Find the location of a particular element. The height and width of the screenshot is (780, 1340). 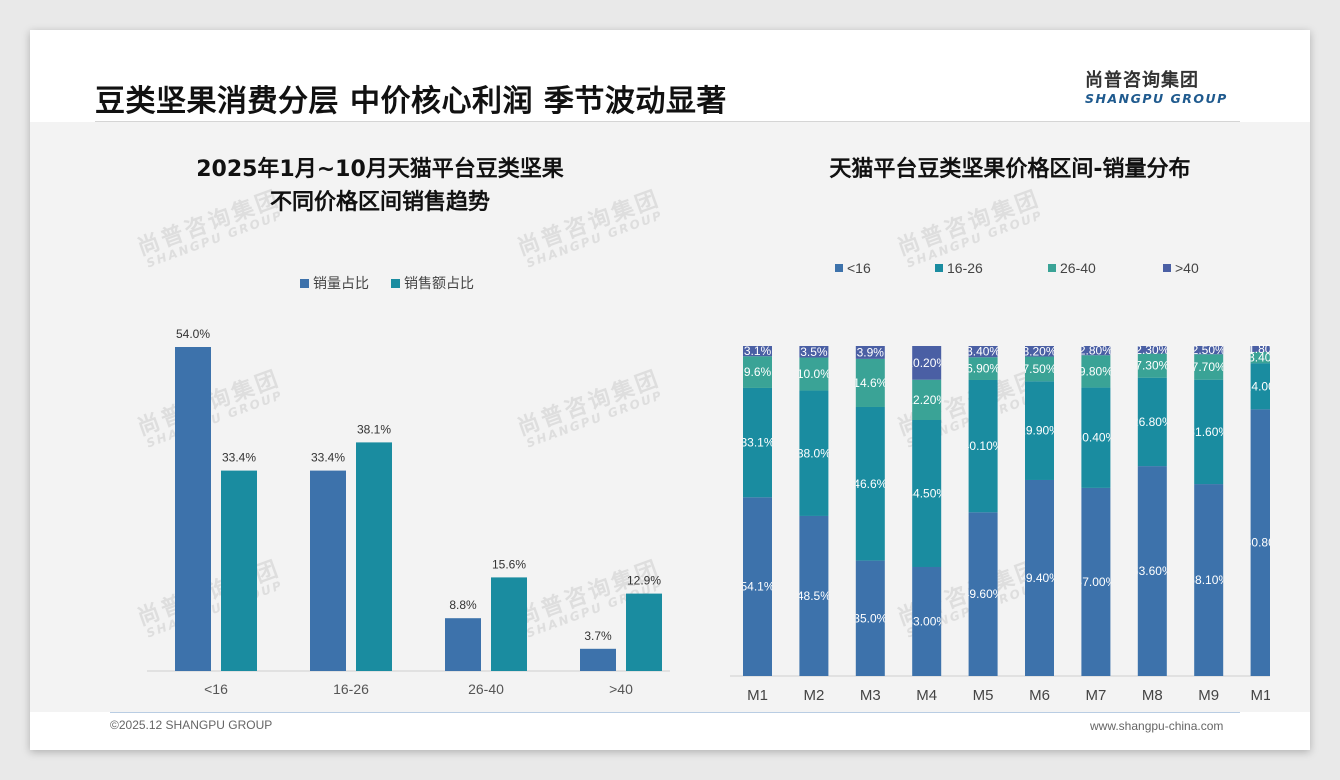

data-label: 8.8% is located at coordinates (463, 605).